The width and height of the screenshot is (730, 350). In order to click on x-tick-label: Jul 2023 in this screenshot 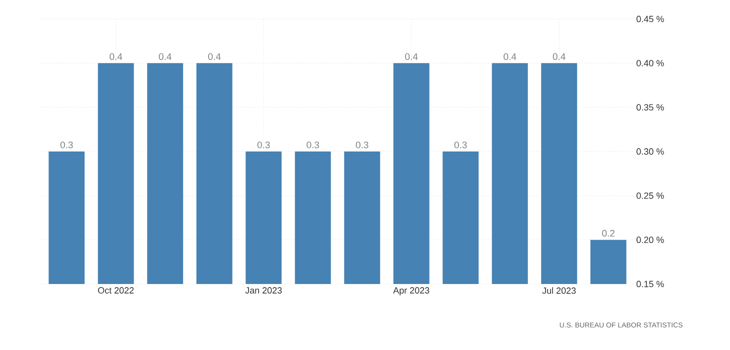, I will do `click(559, 290)`.